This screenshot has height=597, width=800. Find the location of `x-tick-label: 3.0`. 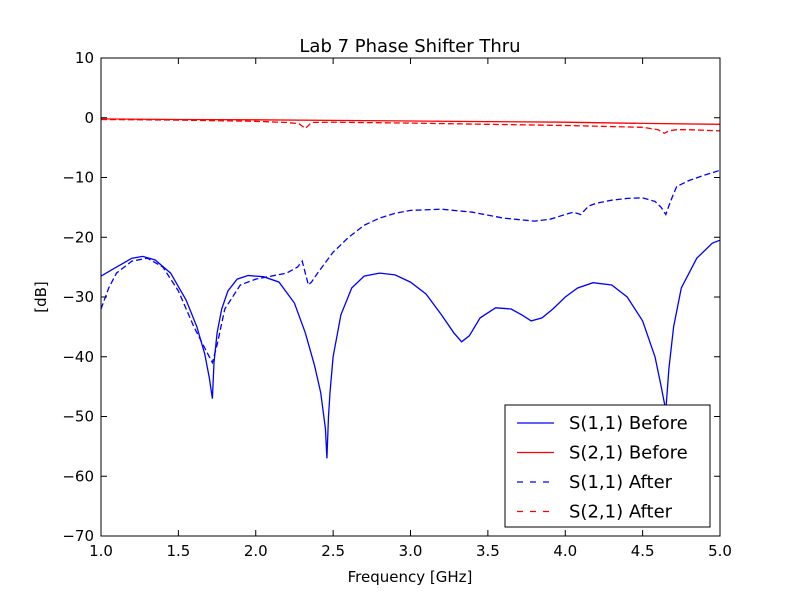

x-tick-label: 3.0 is located at coordinates (411, 551).